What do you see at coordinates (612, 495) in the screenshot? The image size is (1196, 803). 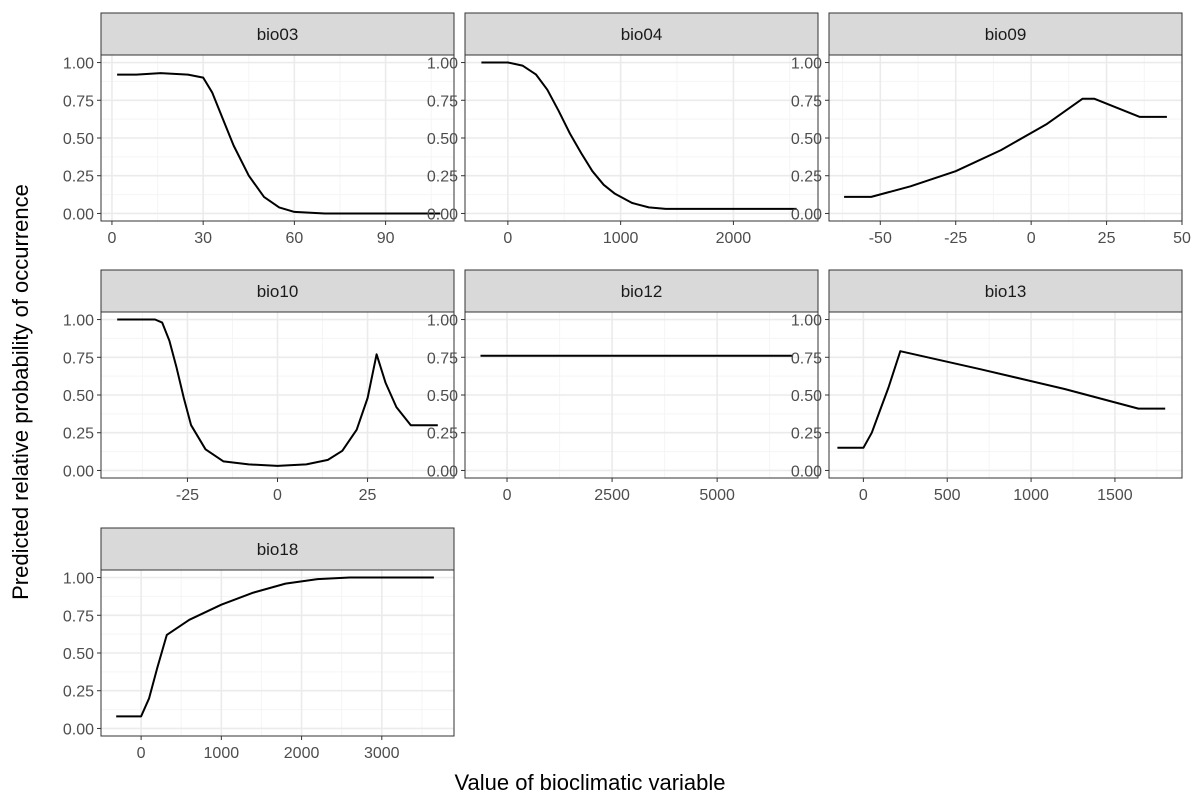 I see `x-tick-label: 2500` at bounding box center [612, 495].